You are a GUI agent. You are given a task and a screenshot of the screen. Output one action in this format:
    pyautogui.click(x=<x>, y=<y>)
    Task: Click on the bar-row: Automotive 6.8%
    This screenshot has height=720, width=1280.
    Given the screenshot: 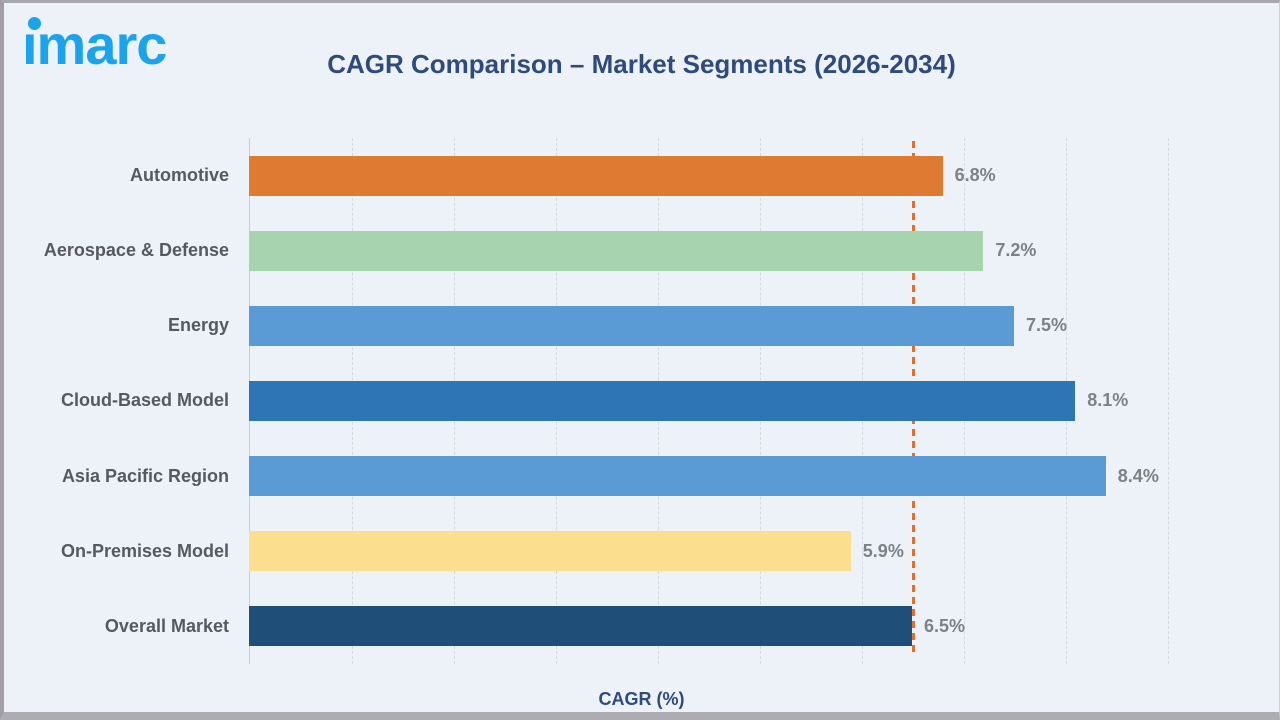 What is the action you would take?
    pyautogui.click(x=641, y=175)
    